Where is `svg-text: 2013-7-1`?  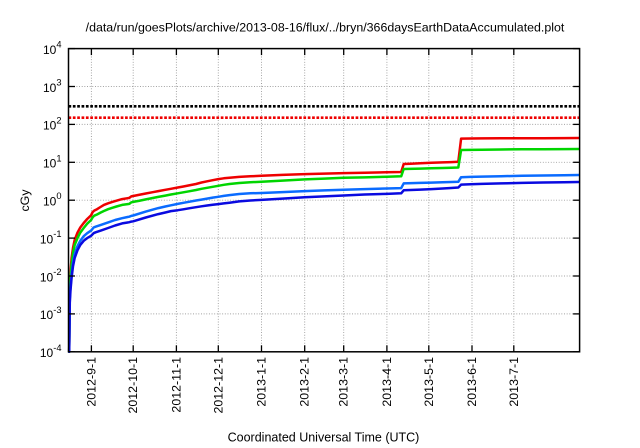
svg-text: 2013-7-1 is located at coordinates (514, 382).